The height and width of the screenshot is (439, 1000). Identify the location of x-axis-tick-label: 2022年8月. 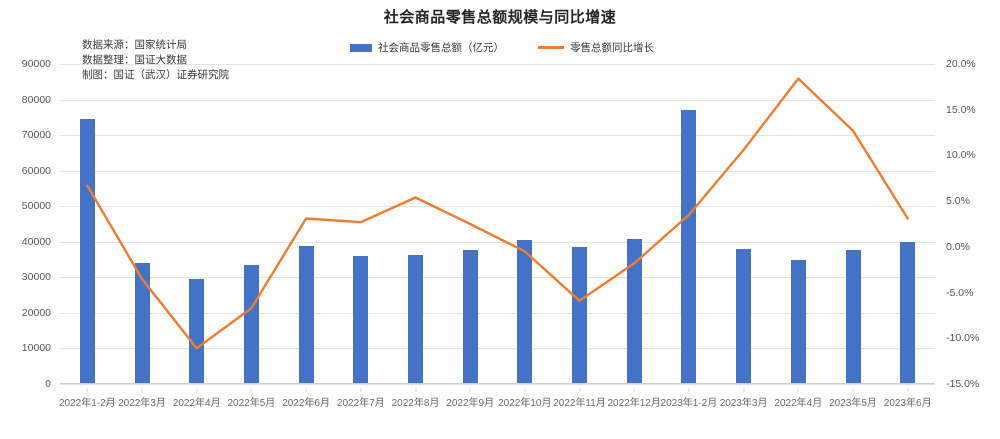
(415, 403).